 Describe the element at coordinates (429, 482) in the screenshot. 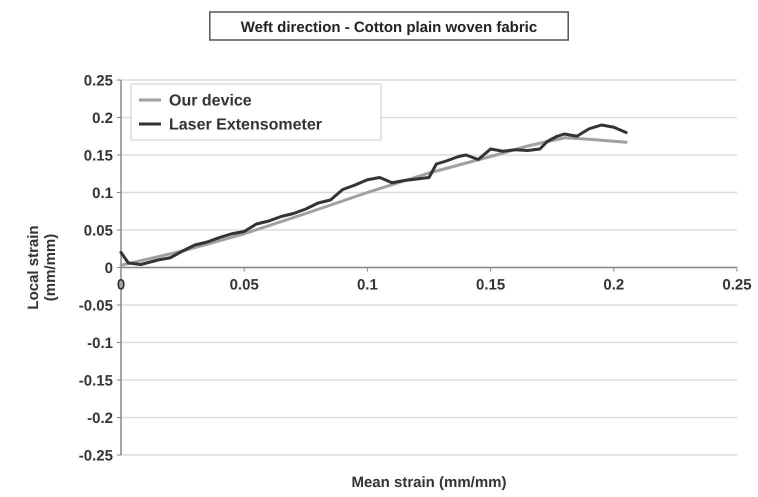

I see `x-axis-title: Mean strain (mm/mm)` at that location.